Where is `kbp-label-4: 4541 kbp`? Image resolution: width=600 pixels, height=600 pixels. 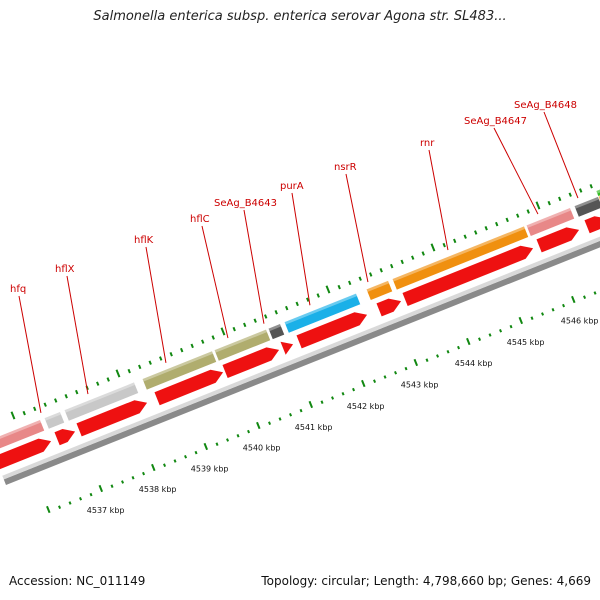 kbp-label-4: 4541 kbp is located at coordinates (314, 427).